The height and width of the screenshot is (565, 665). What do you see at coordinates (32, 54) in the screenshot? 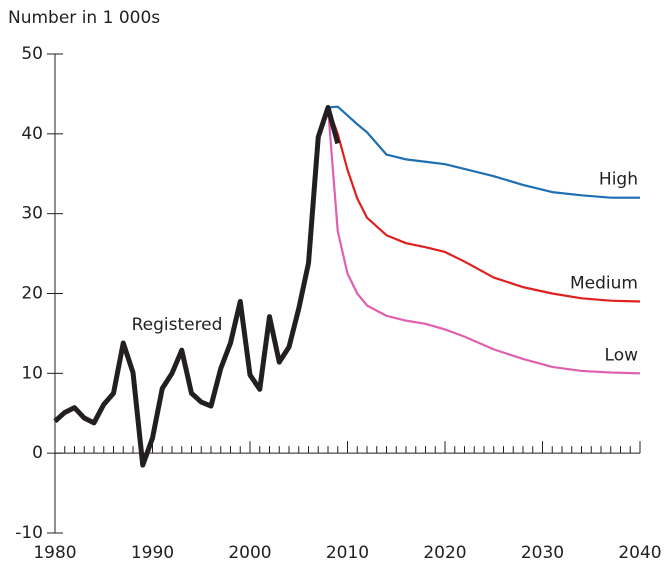
I see `y-tick-label: 50` at bounding box center [32, 54].